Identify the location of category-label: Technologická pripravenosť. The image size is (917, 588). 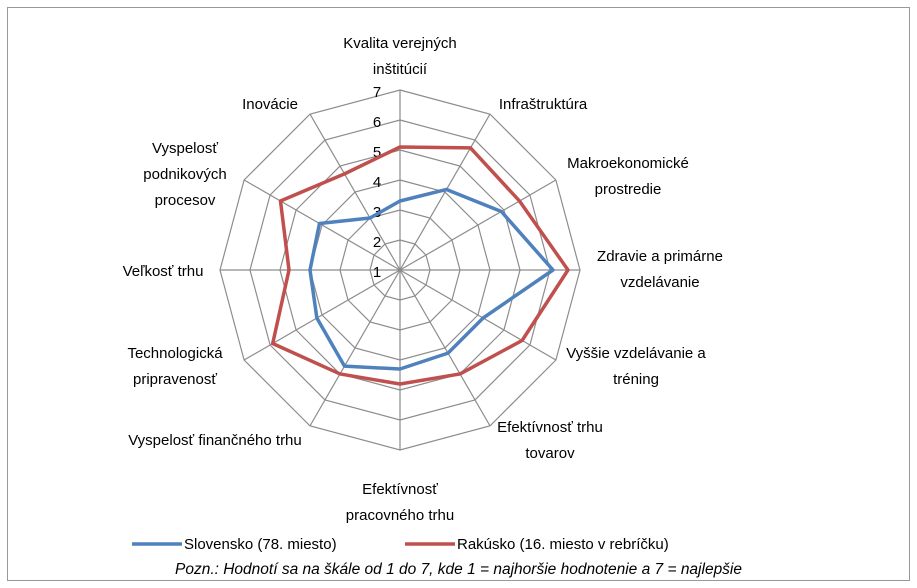
(175, 366).